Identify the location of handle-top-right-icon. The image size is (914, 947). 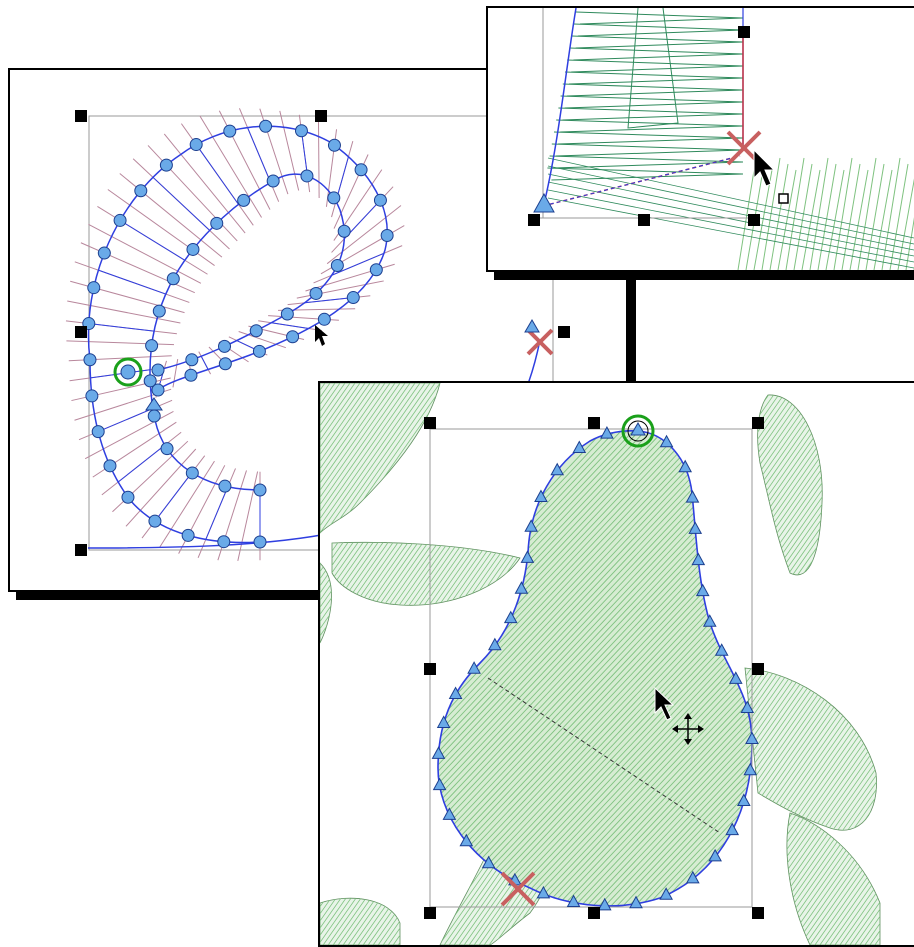
(744, 32).